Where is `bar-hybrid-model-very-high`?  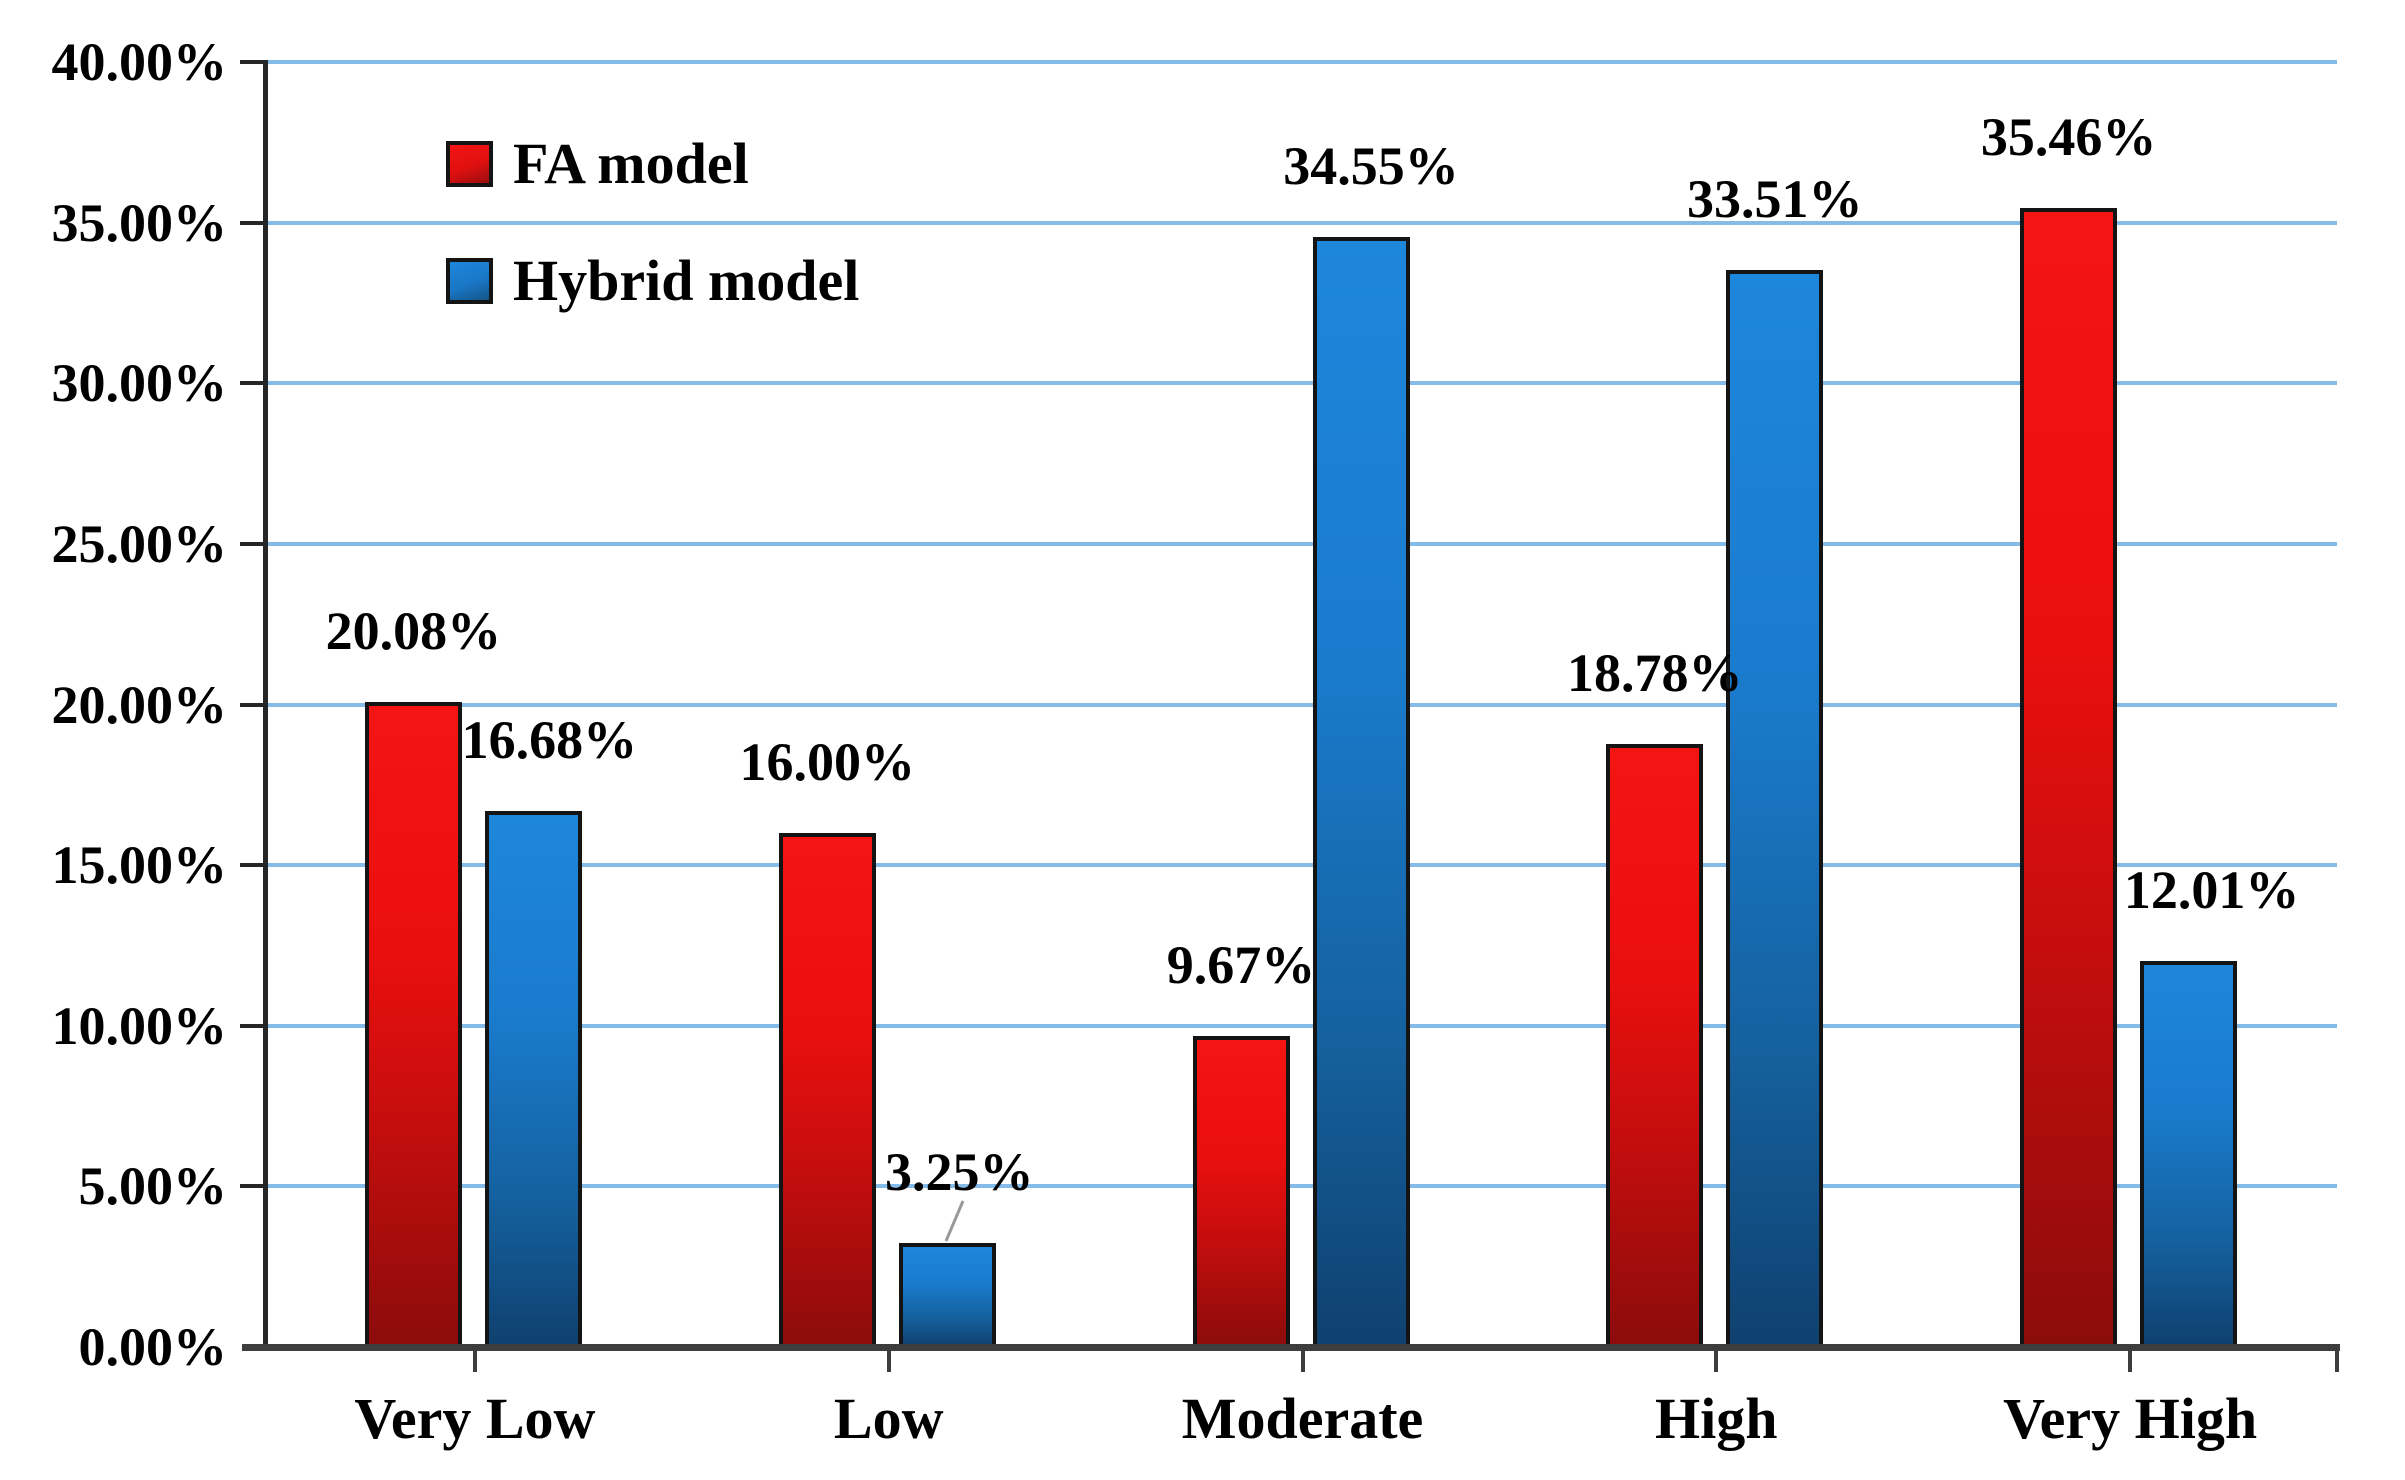
bar-hybrid-model-very-high is located at coordinates (2189, 1155).